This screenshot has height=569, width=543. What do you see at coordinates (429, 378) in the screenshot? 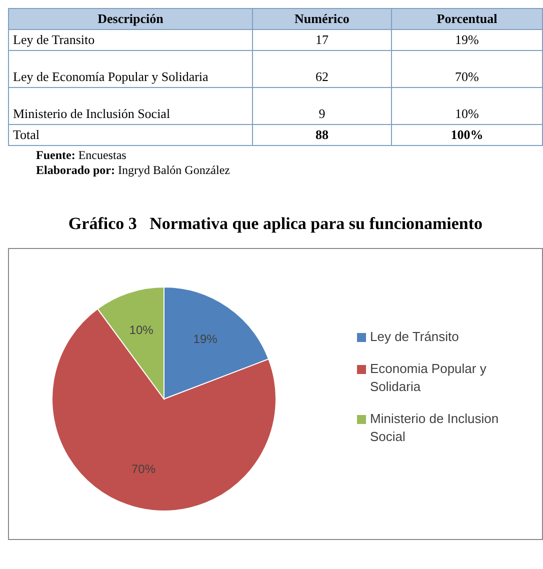
I see `legend-label: Economia Popular y Solidaria` at bounding box center [429, 378].